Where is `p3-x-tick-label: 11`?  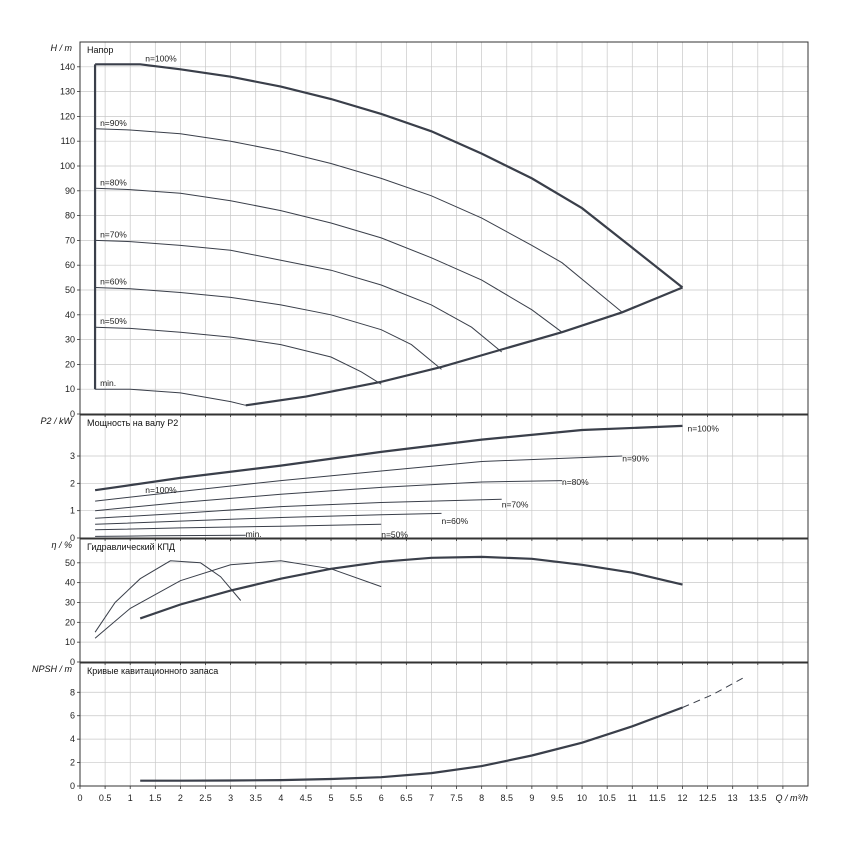 p3-x-tick-label: 11 is located at coordinates (632, 798).